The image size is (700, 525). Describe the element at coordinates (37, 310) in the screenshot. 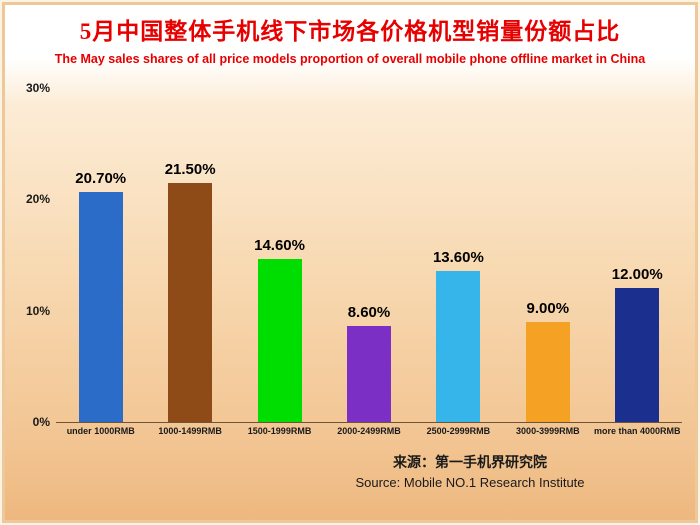

I see `y-axis-tick-label: 10%` at that location.